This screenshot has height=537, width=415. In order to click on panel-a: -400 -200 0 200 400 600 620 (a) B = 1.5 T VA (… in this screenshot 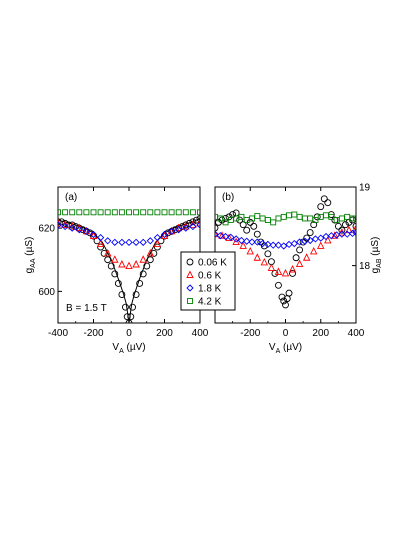, I will do `click(116, 270)`.